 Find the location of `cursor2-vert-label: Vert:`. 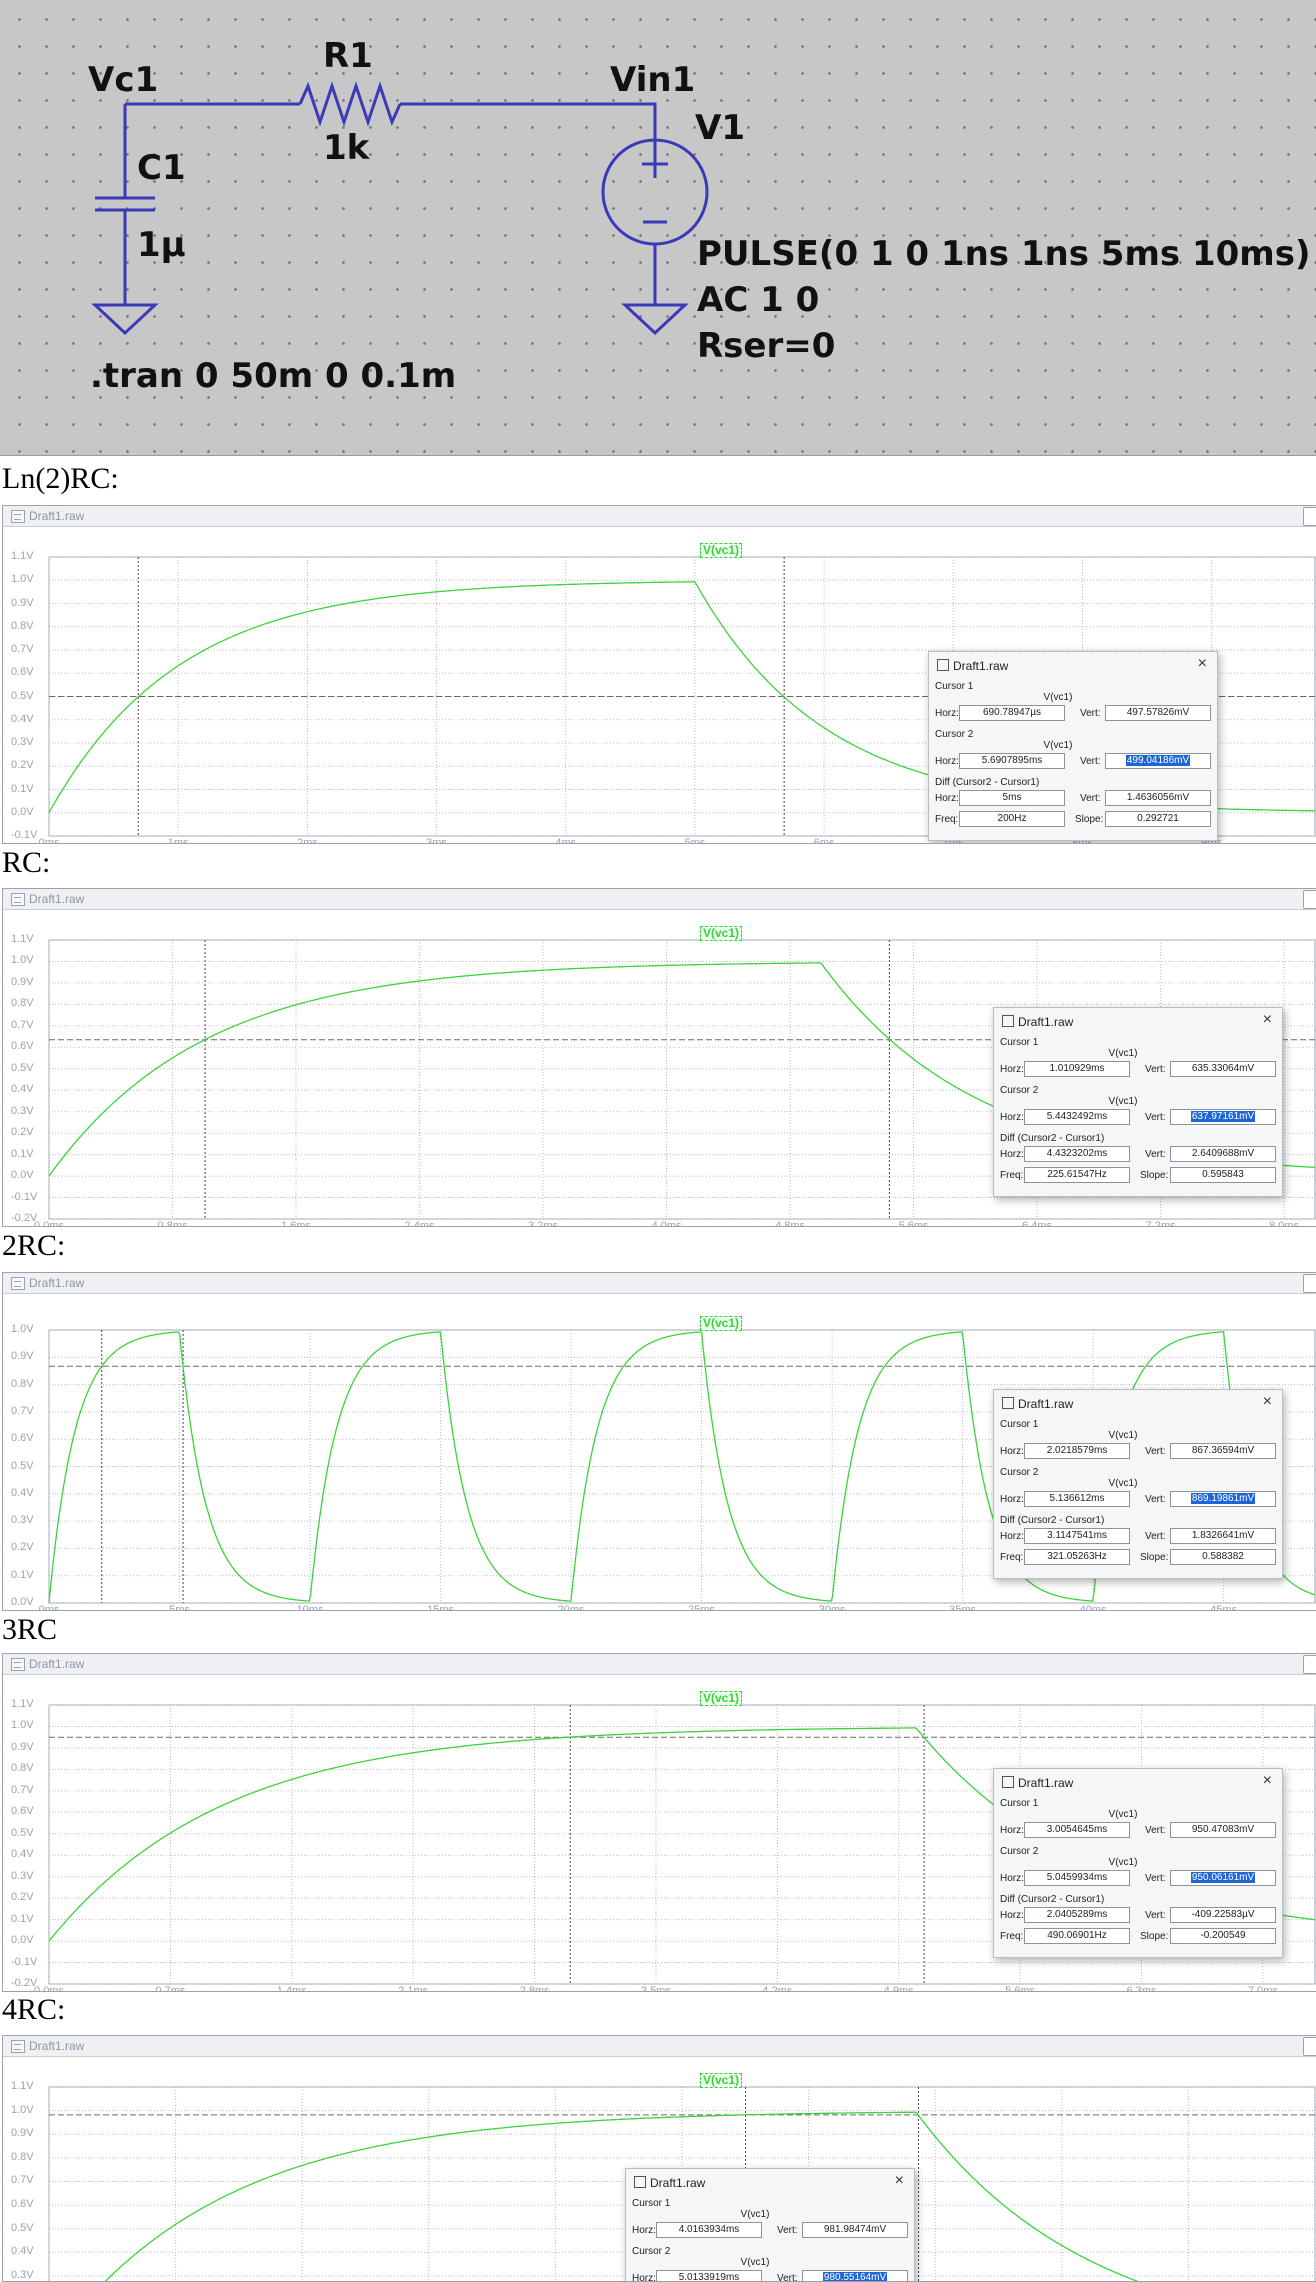

cursor2-vert-label: Vert: is located at coordinates (1155, 1117).